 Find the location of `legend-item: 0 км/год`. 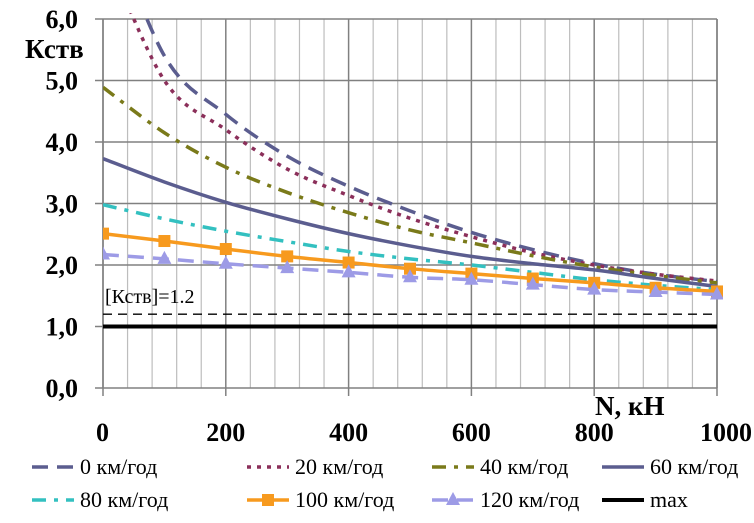

legend-item: 0 км/год is located at coordinates (93, 467).